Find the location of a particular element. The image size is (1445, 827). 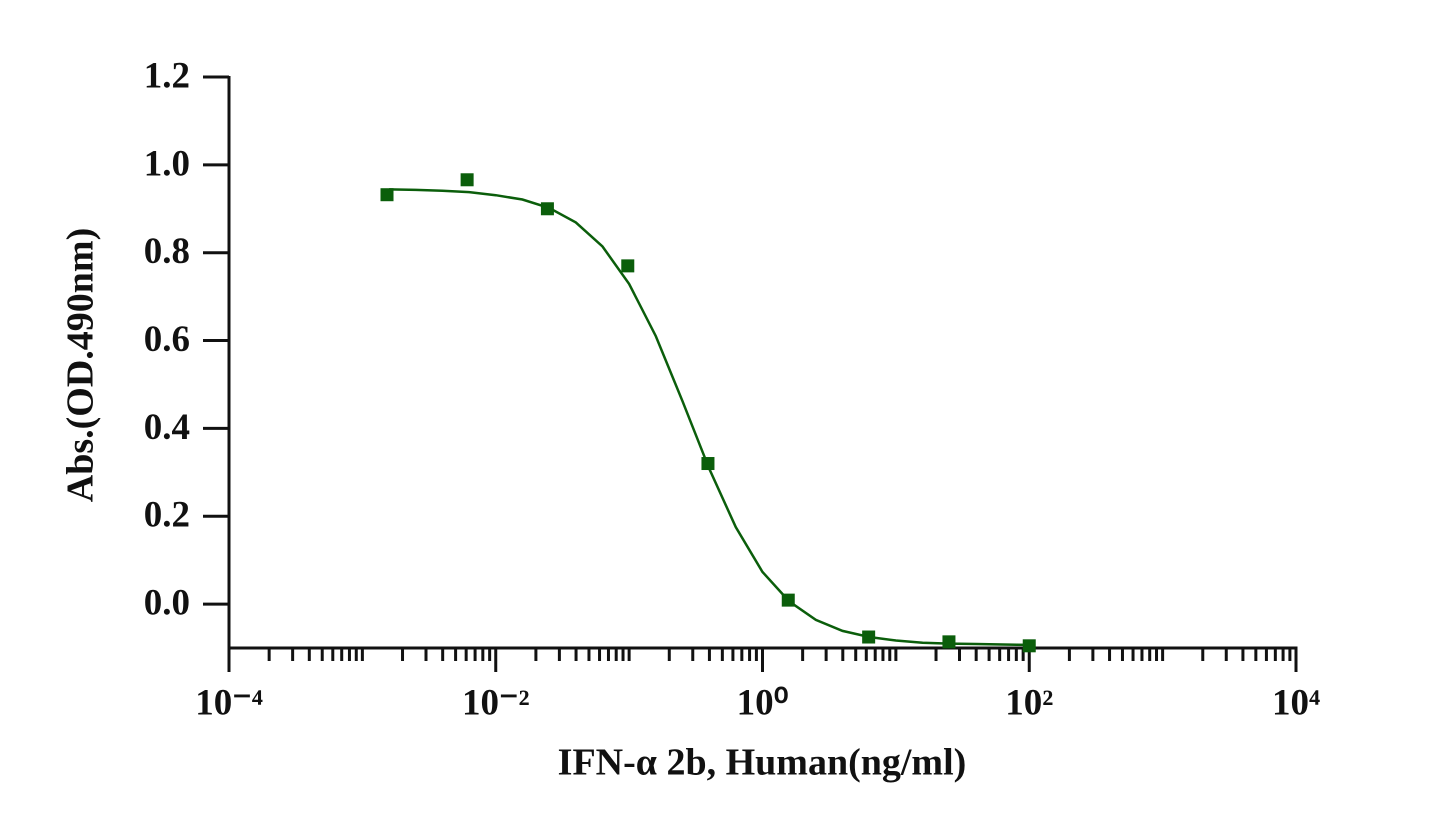

x-tick-label: 10⁰ is located at coordinates (763, 702).